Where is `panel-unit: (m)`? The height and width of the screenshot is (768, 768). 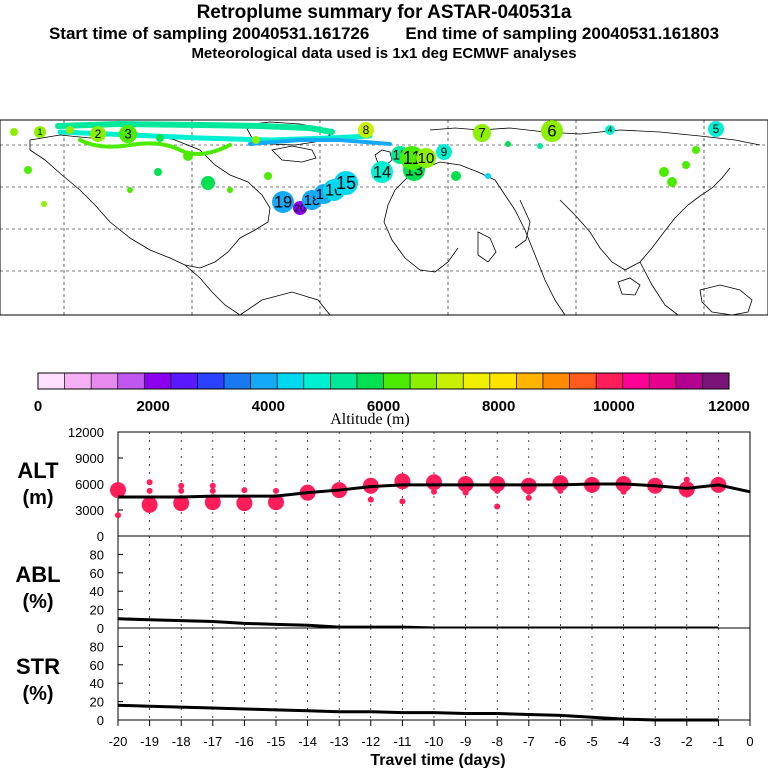 panel-unit: (m) is located at coordinates (37, 498).